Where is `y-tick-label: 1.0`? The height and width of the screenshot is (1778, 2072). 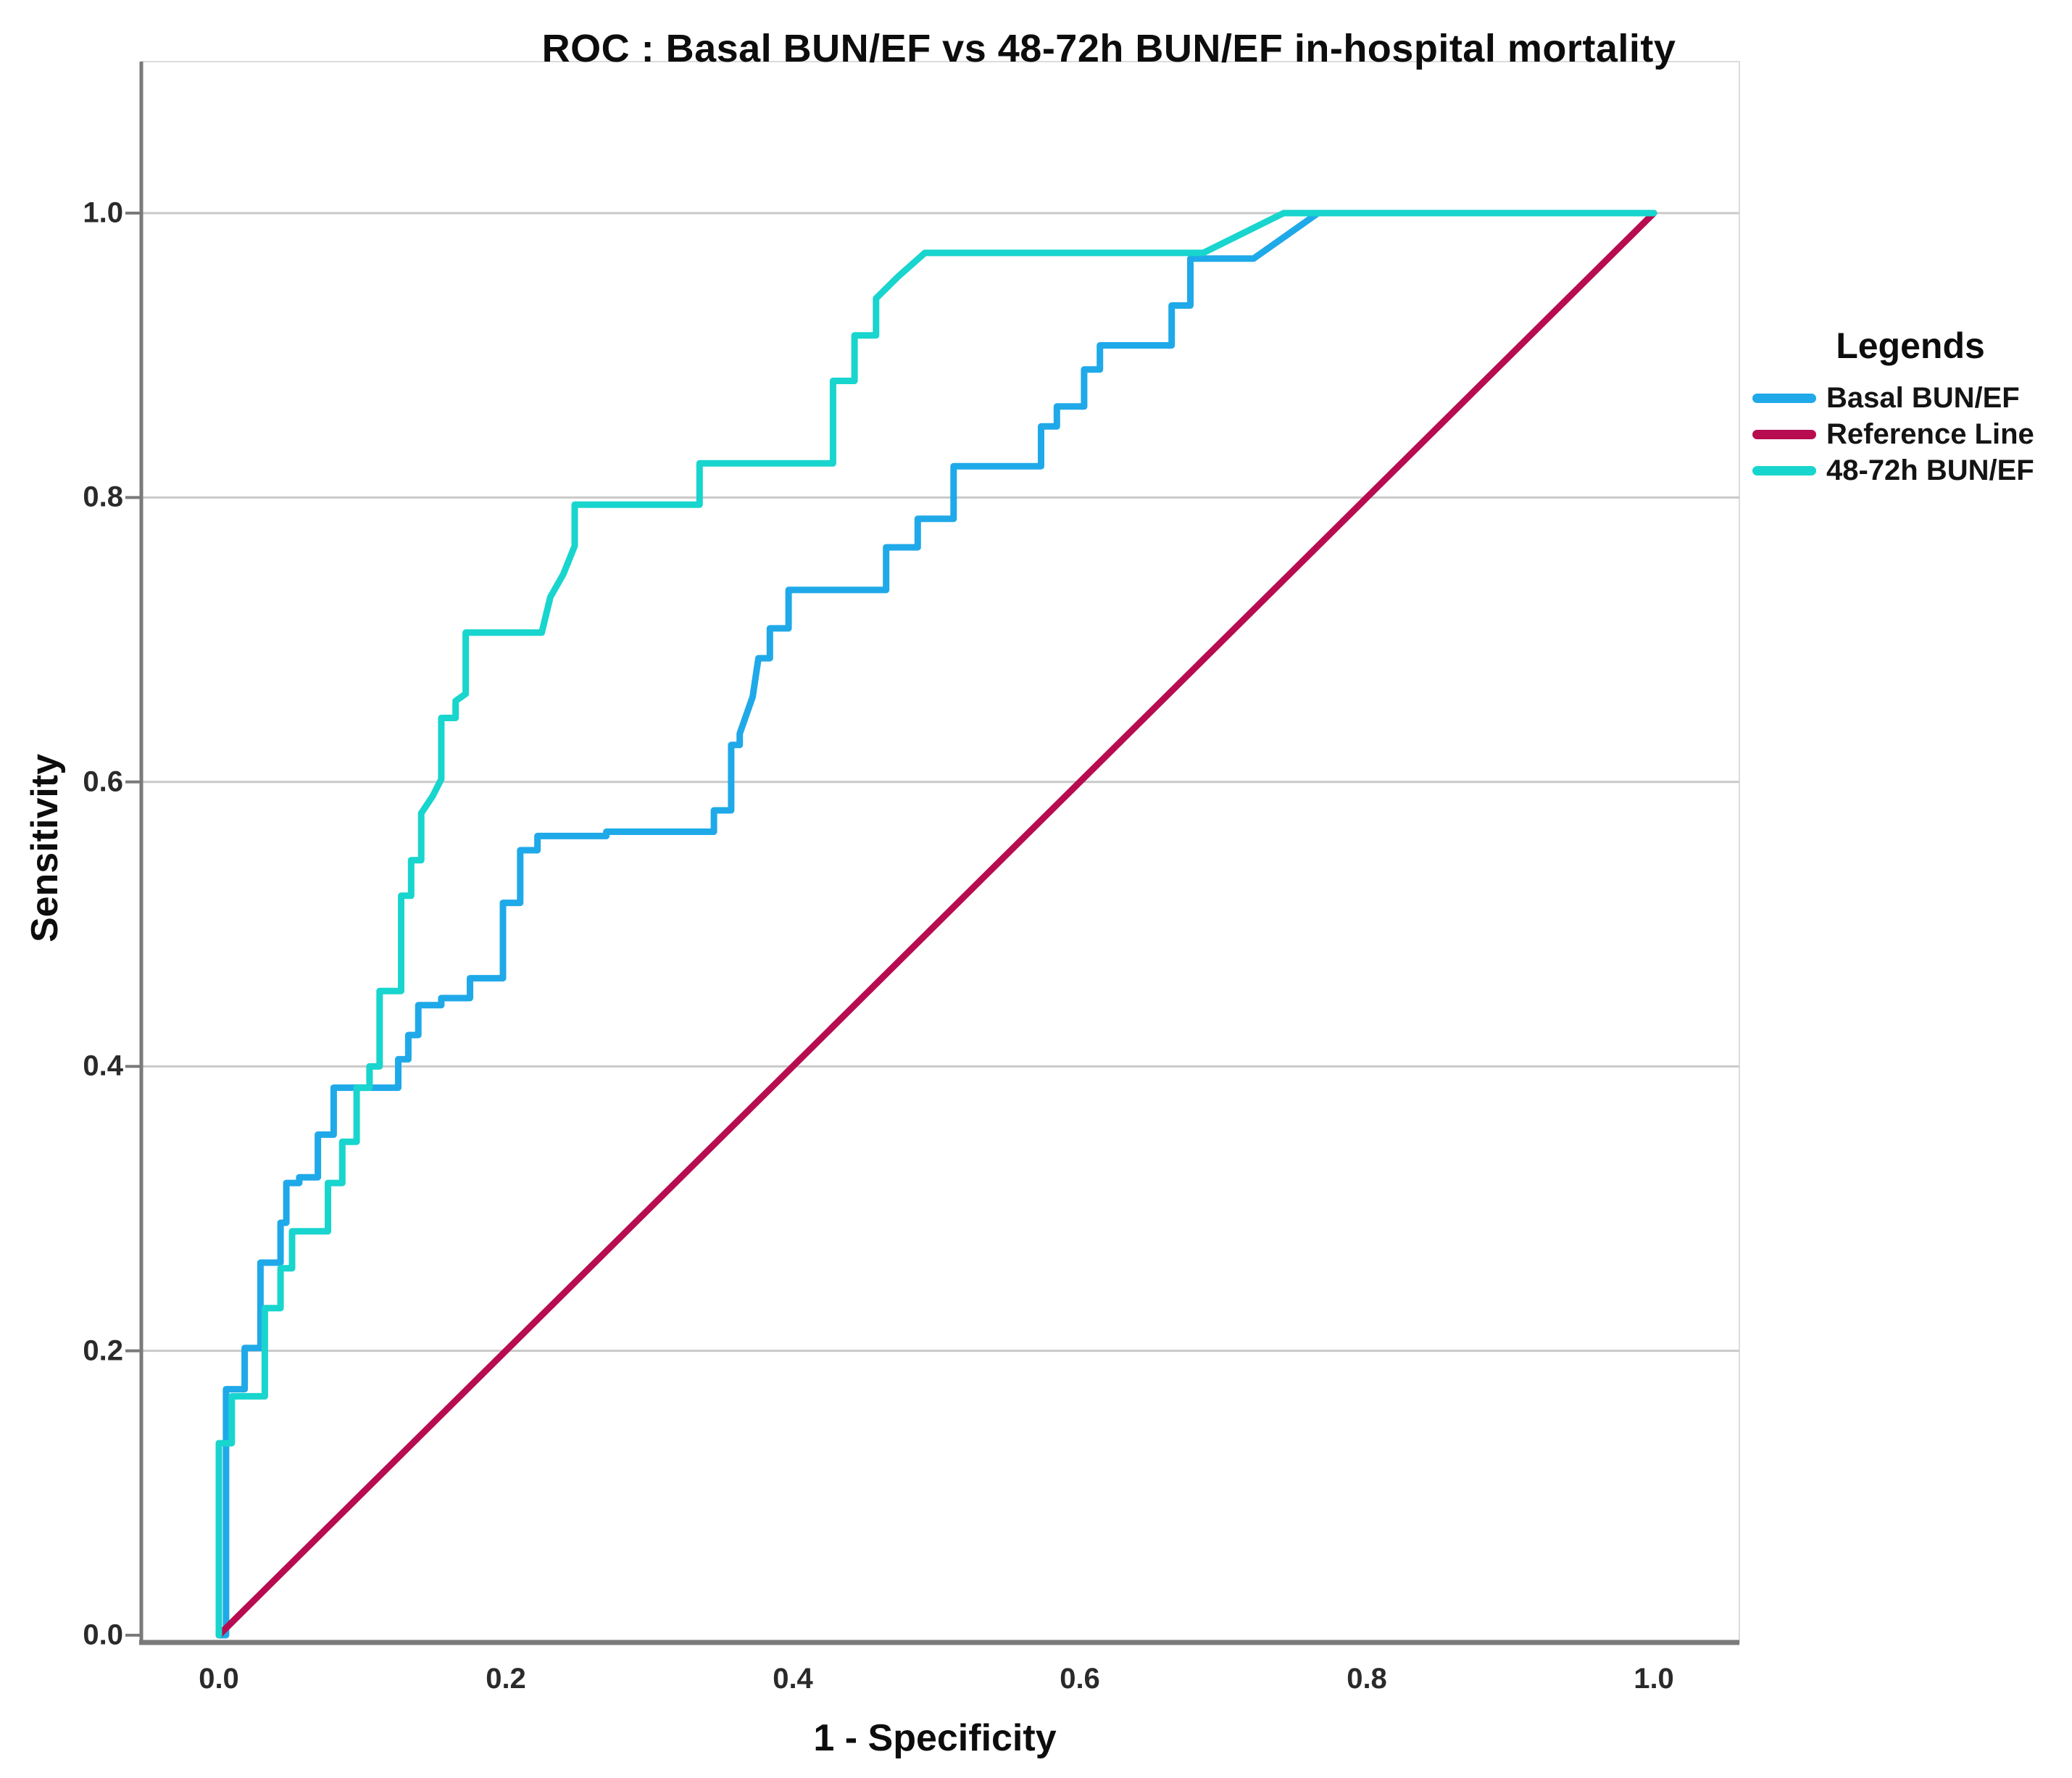
y-tick-label: 1.0 is located at coordinates (103, 213).